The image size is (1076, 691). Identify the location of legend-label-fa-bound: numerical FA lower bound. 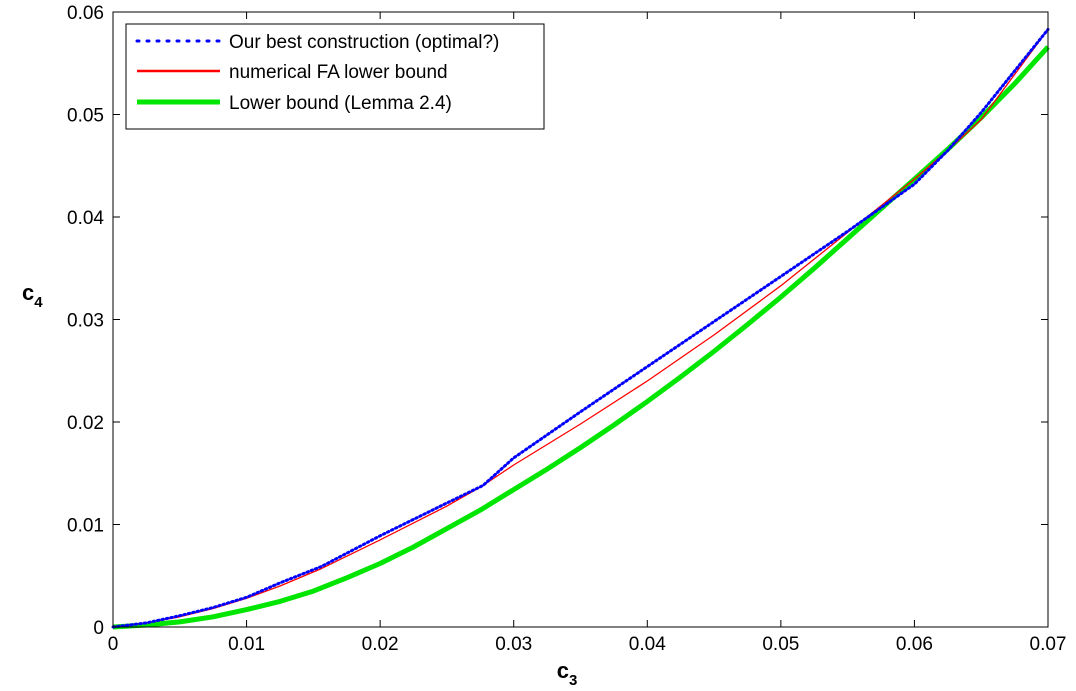
(338, 72).